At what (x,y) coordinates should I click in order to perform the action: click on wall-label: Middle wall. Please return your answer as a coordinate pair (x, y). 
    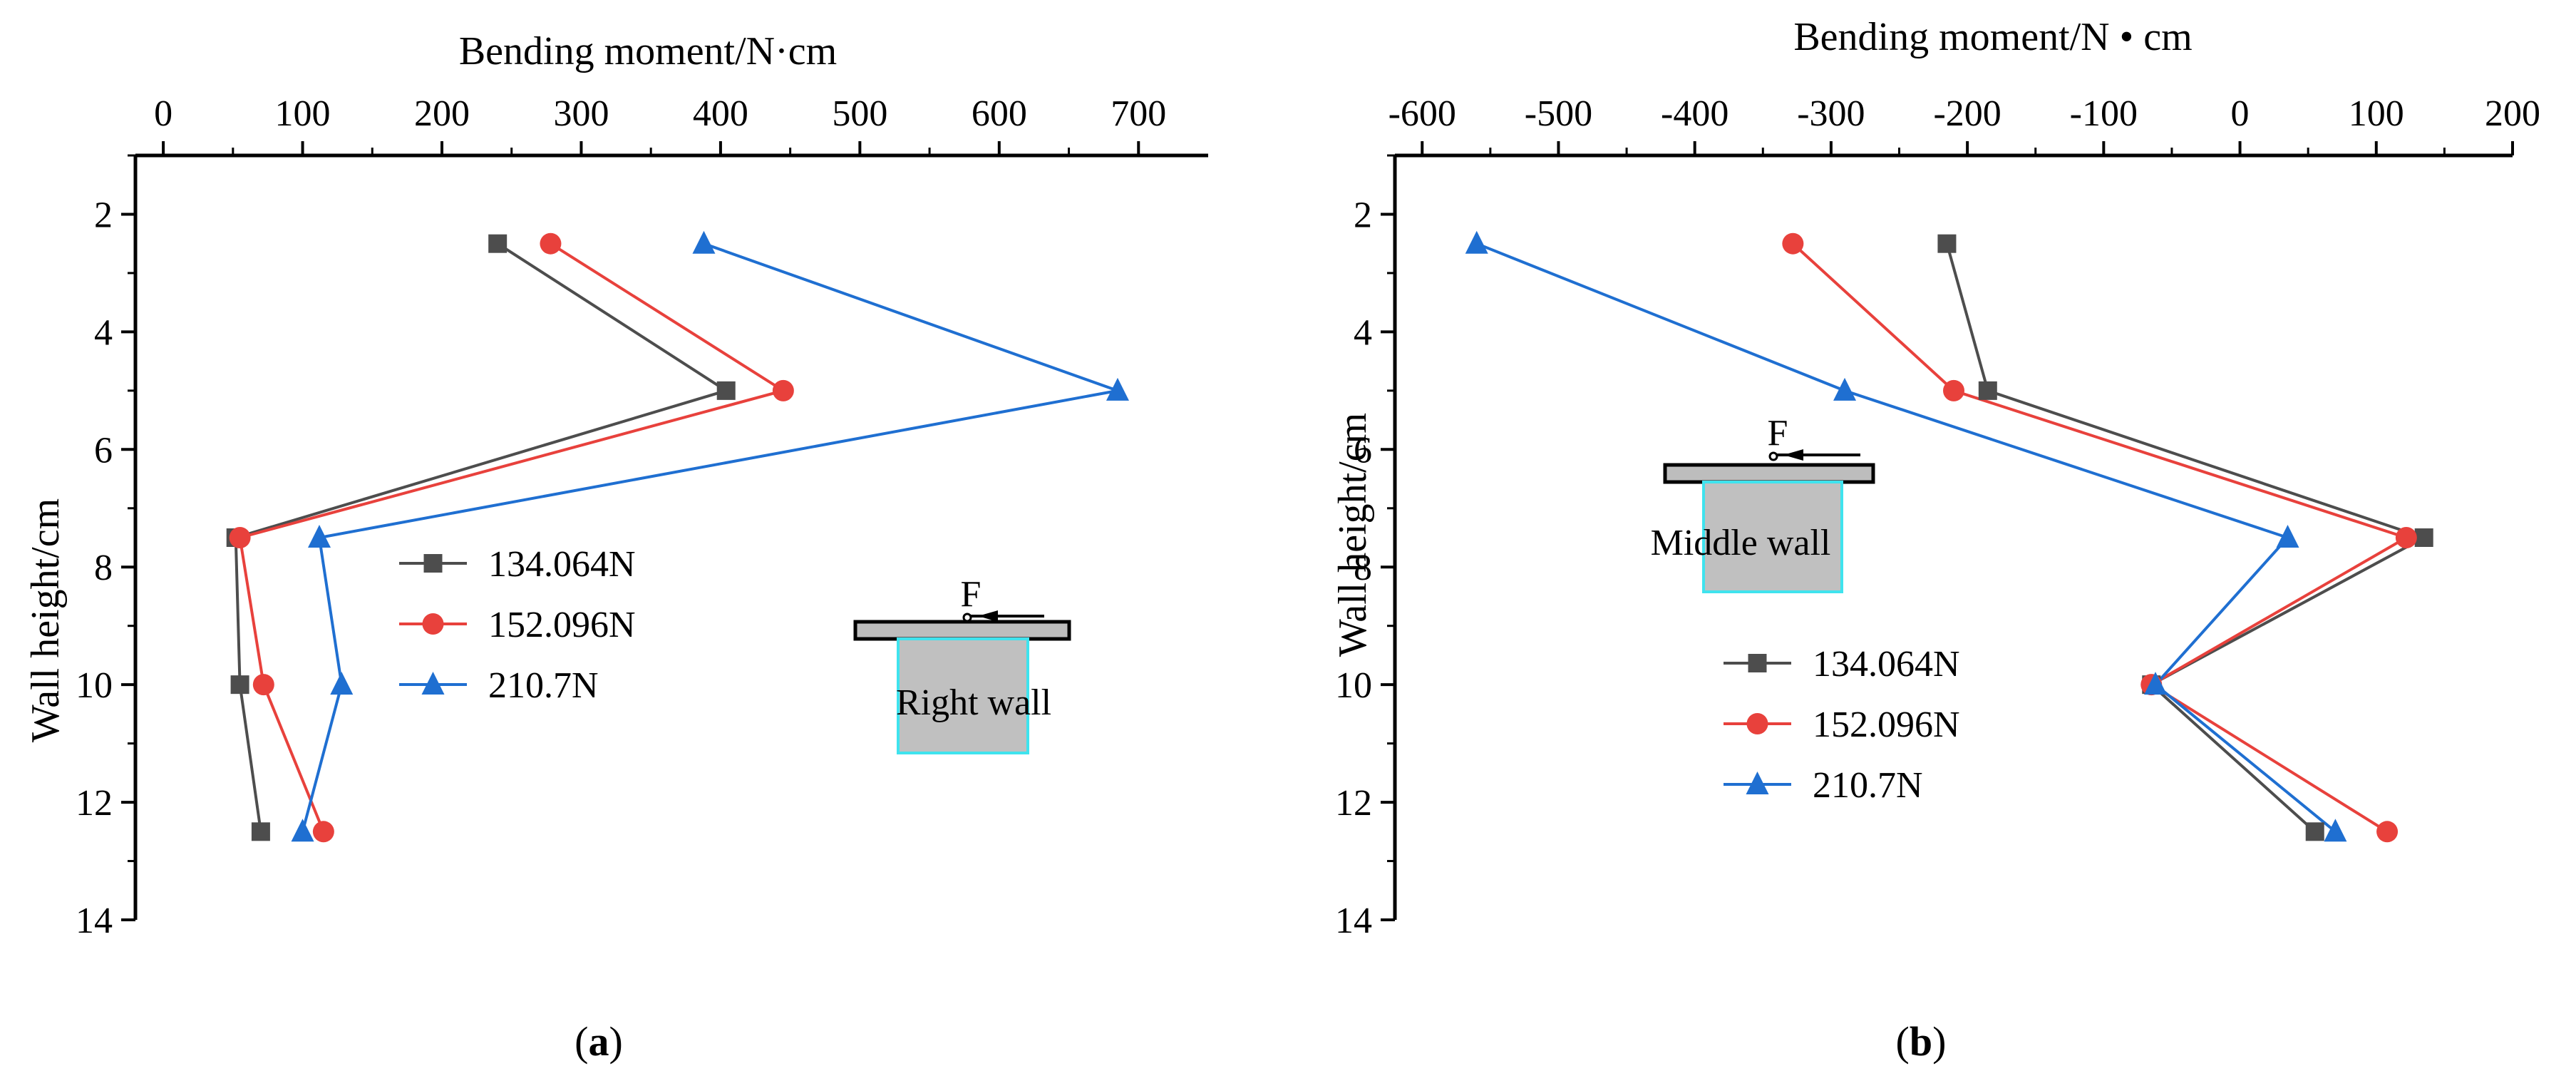
    Looking at the image, I should click on (1741, 543).